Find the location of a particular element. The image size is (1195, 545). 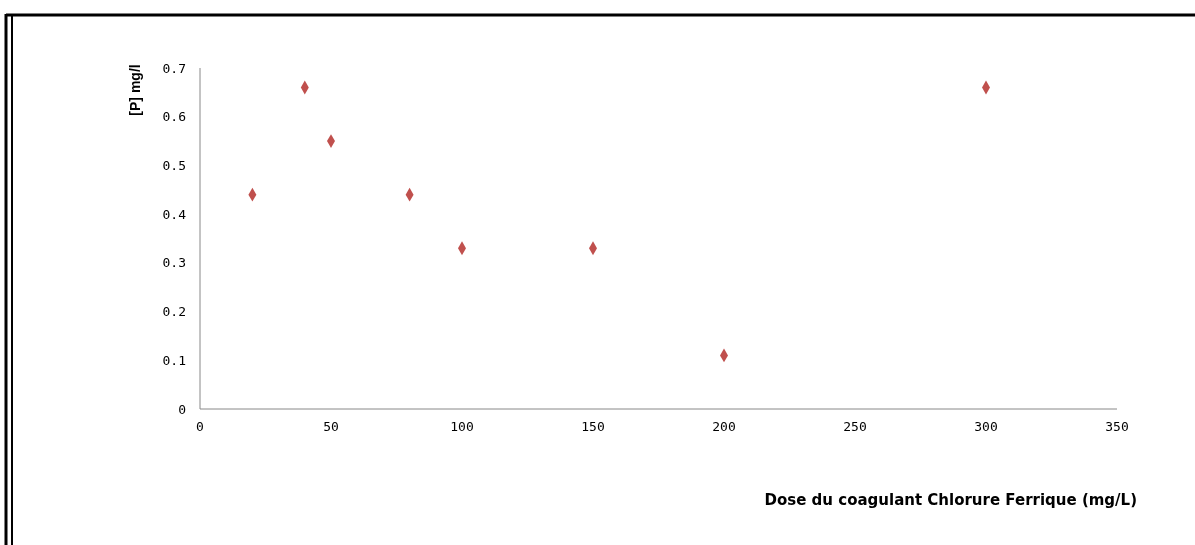

y-tick-label: 0.7 is located at coordinates (174, 68).